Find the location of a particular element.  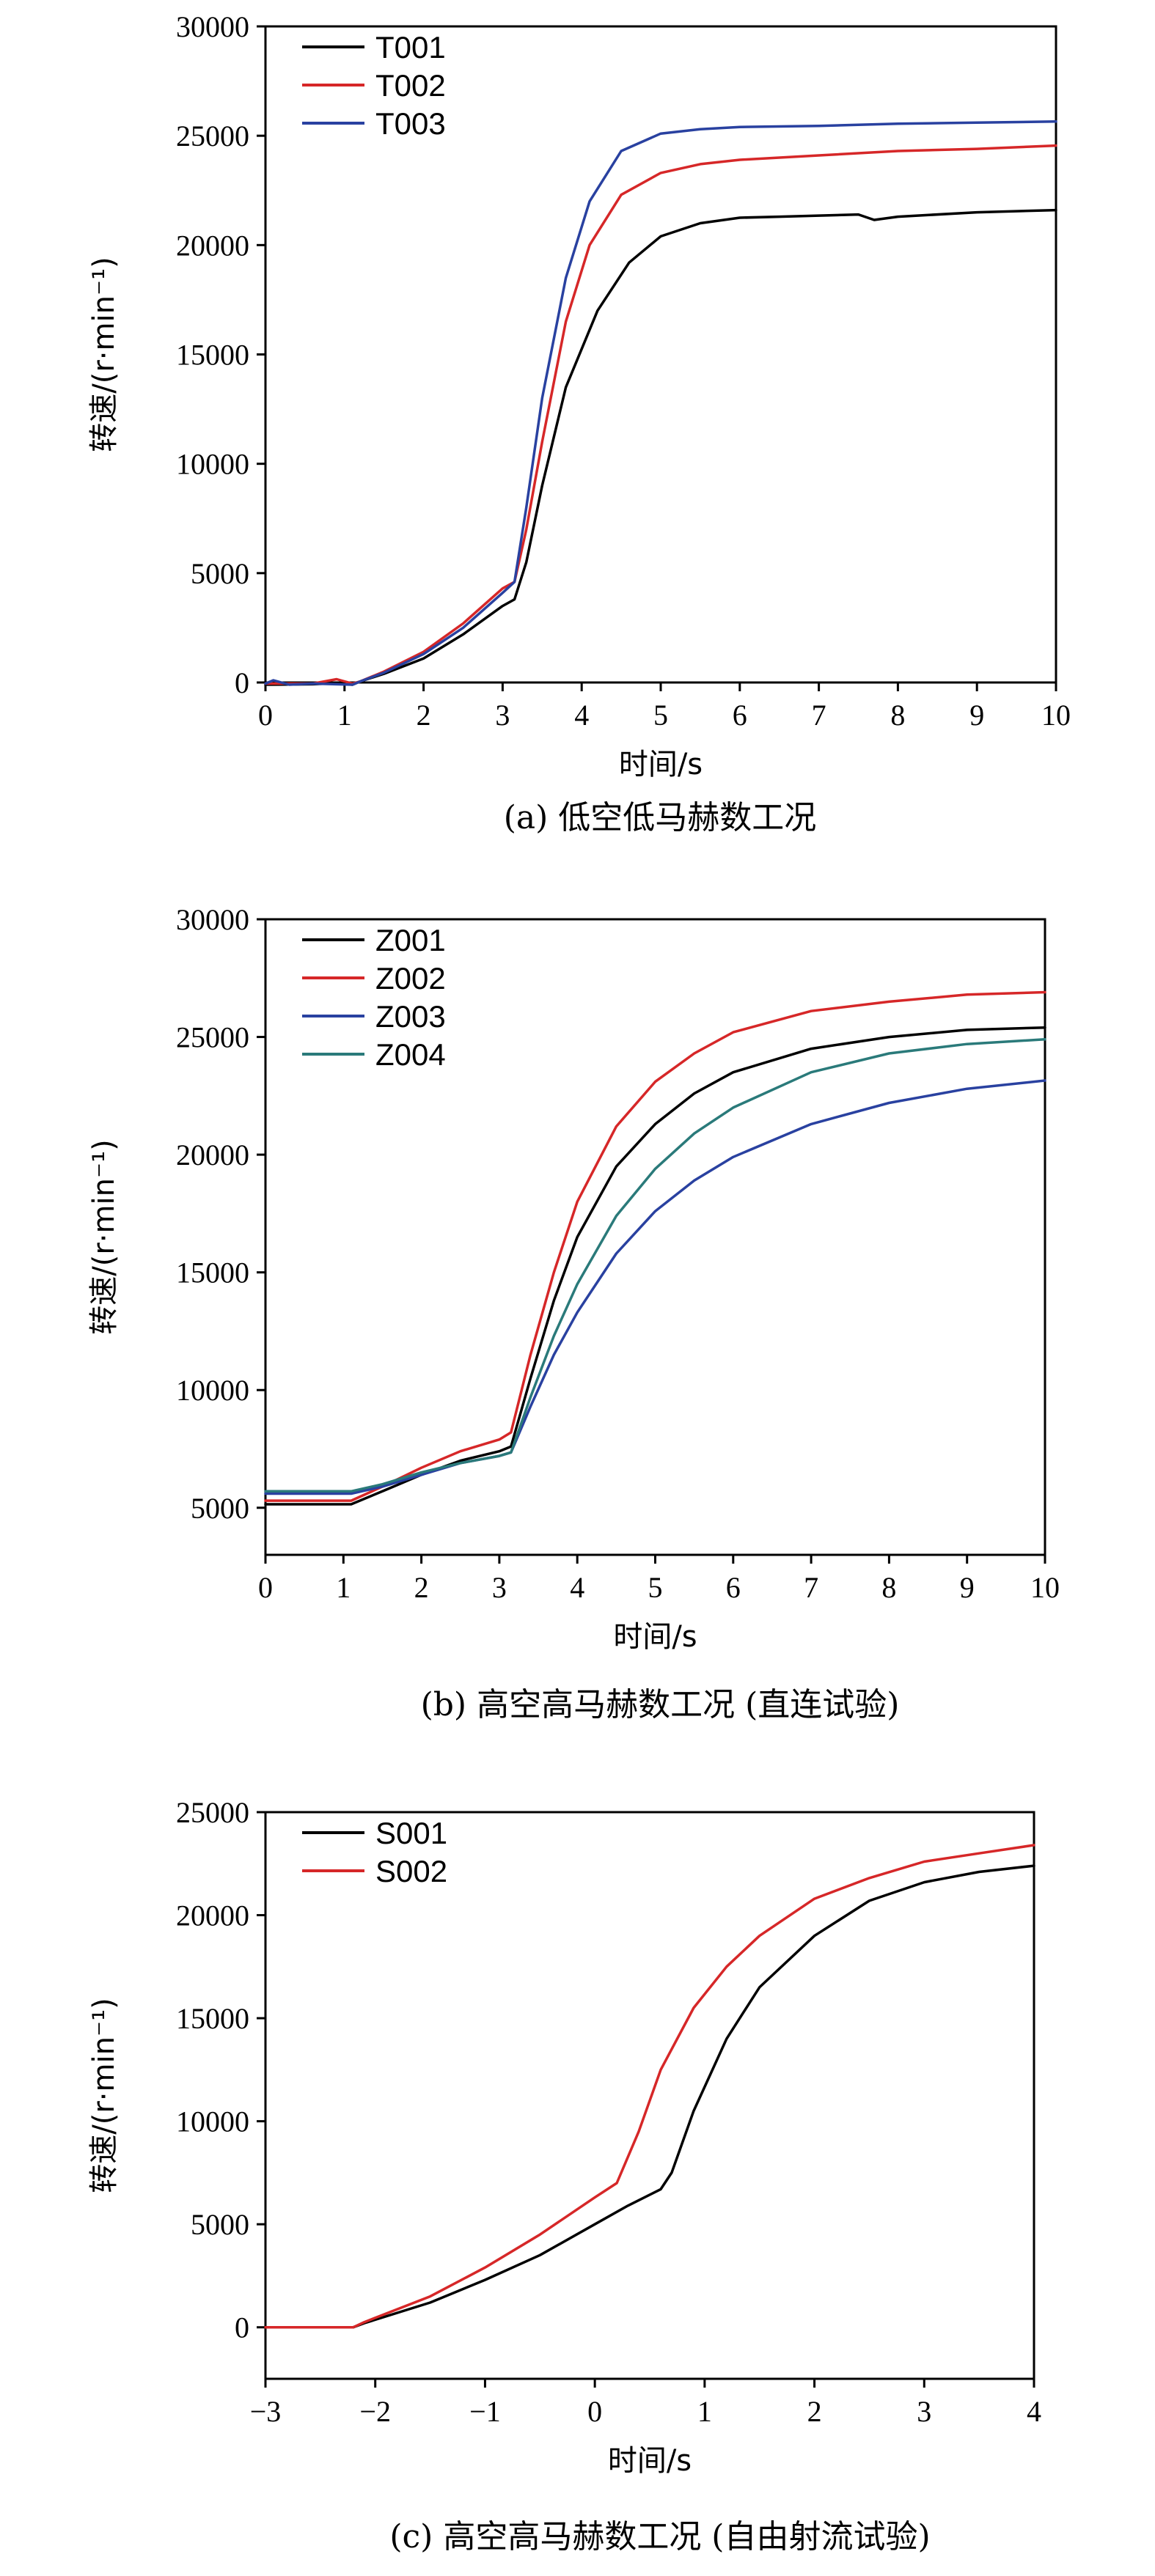

series-line-z004 is located at coordinates (655, 1265).